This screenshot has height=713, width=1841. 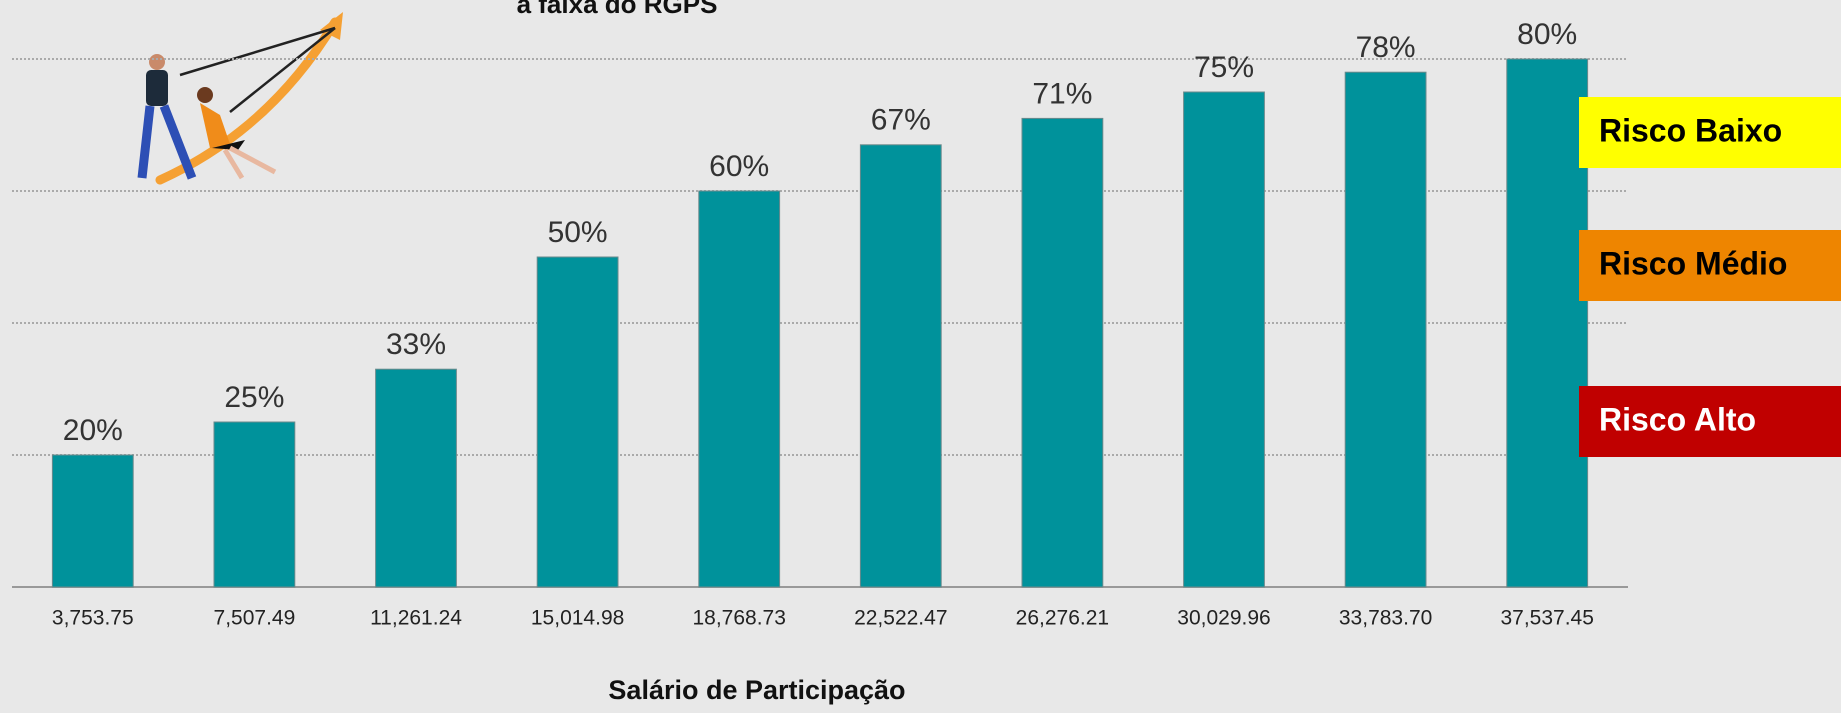 What do you see at coordinates (900, 618) in the screenshot?
I see `x-tick-label: 22,522.47` at bounding box center [900, 618].